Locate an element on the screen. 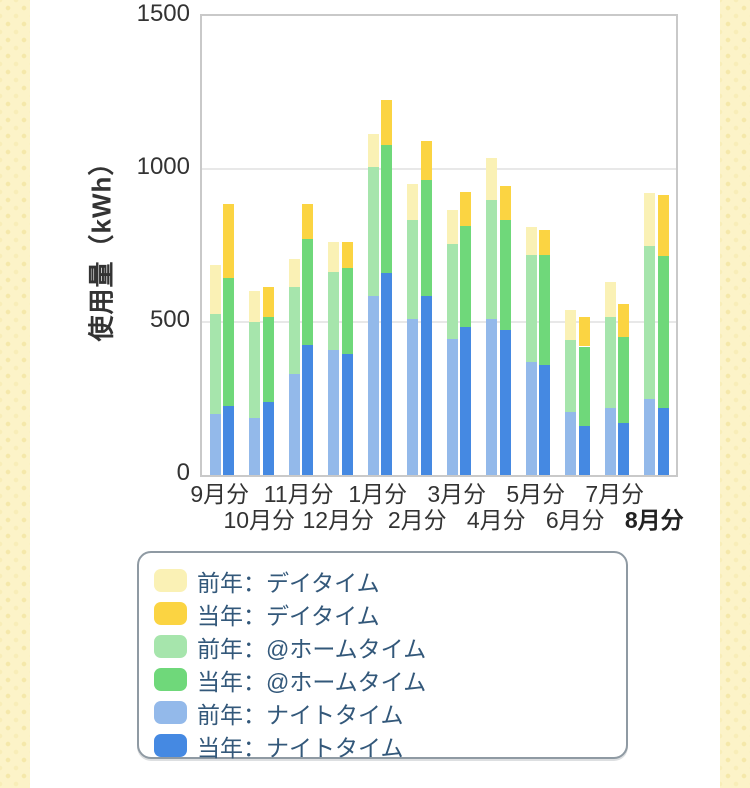 This screenshot has height=788, width=750. bar-segment-3月分-curr_home is located at coordinates (465, 276).